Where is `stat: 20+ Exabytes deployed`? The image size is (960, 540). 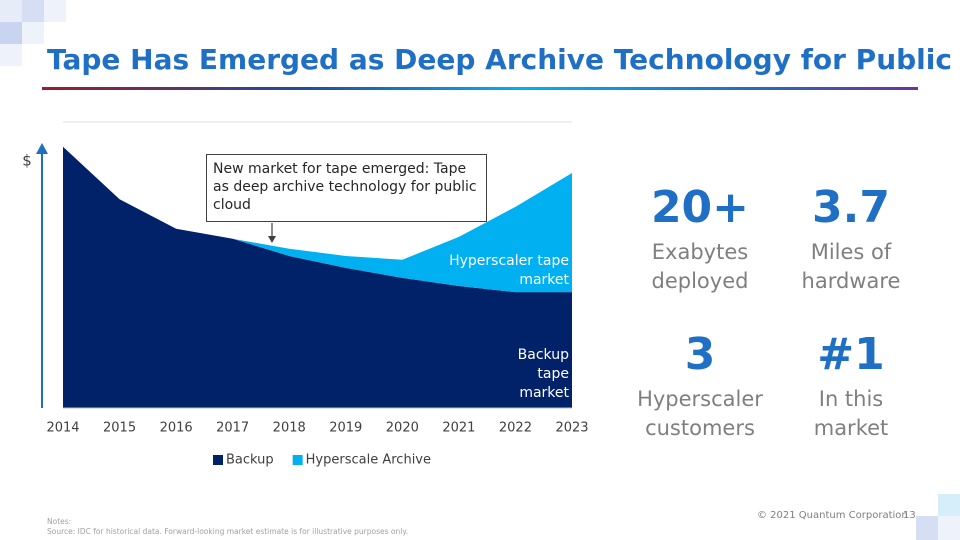
stat: 20+ Exabytes deployed is located at coordinates (700, 239).